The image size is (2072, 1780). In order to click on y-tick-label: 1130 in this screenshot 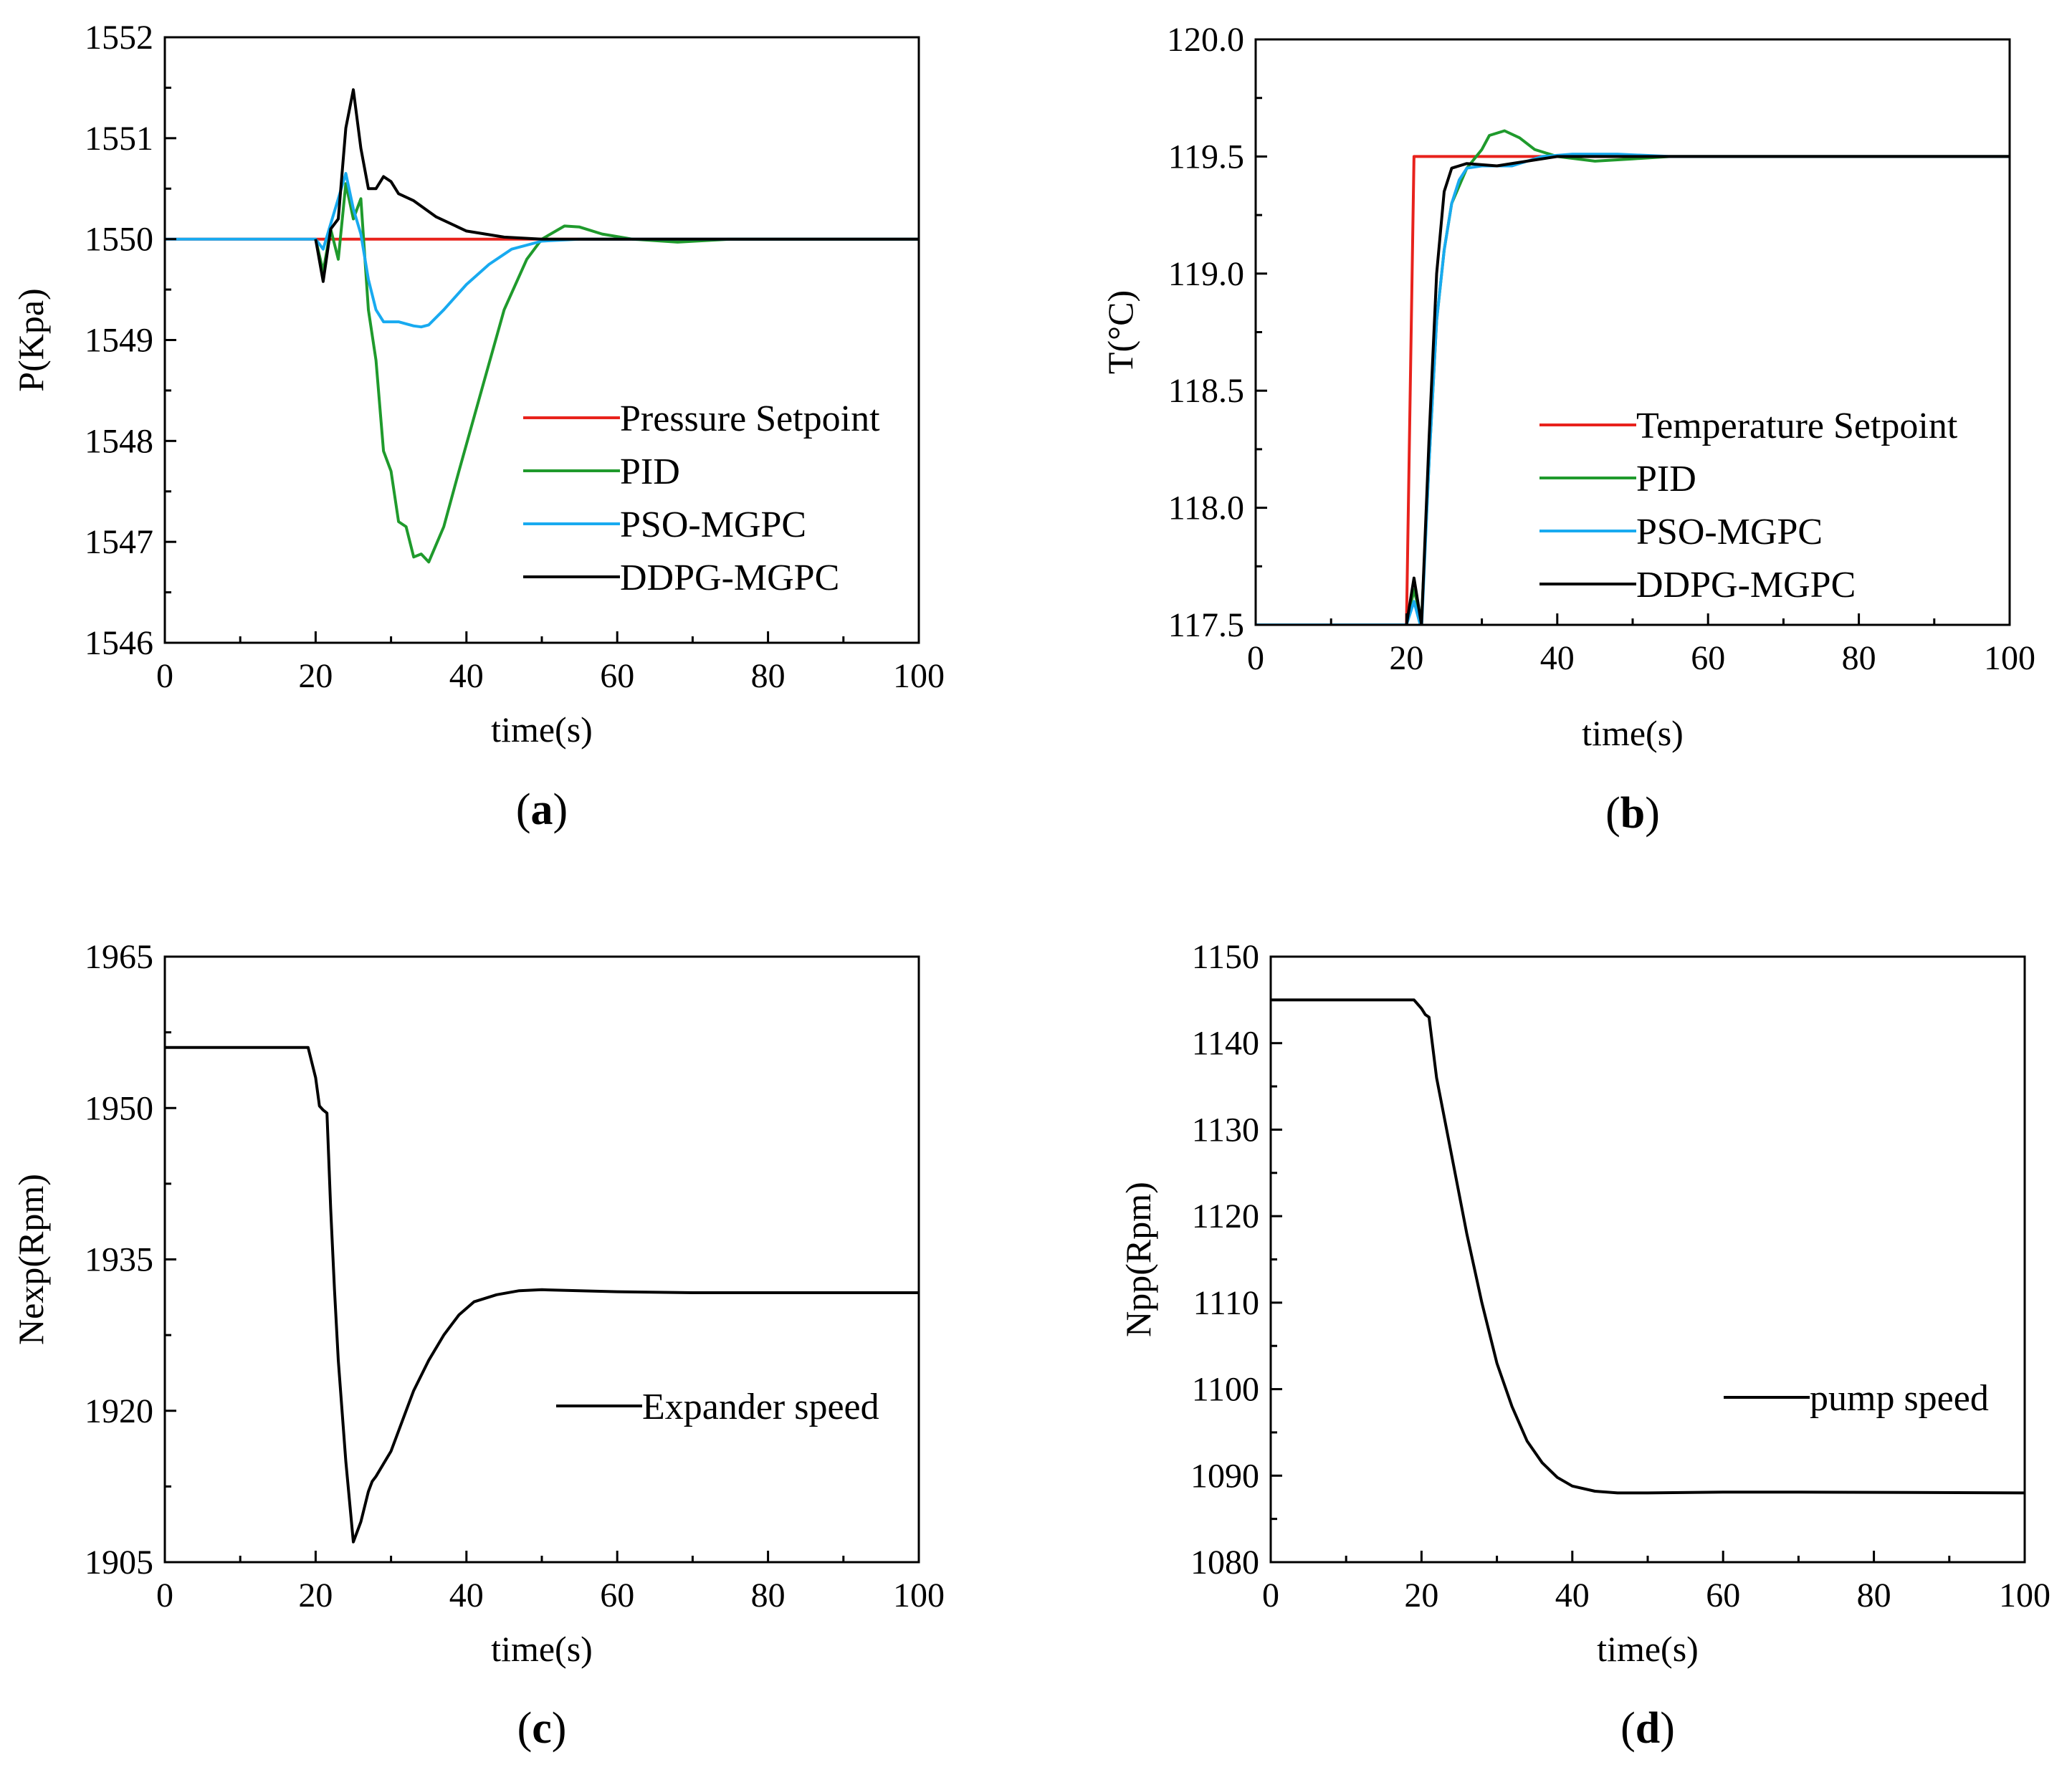, I will do `click(1225, 1130)`.